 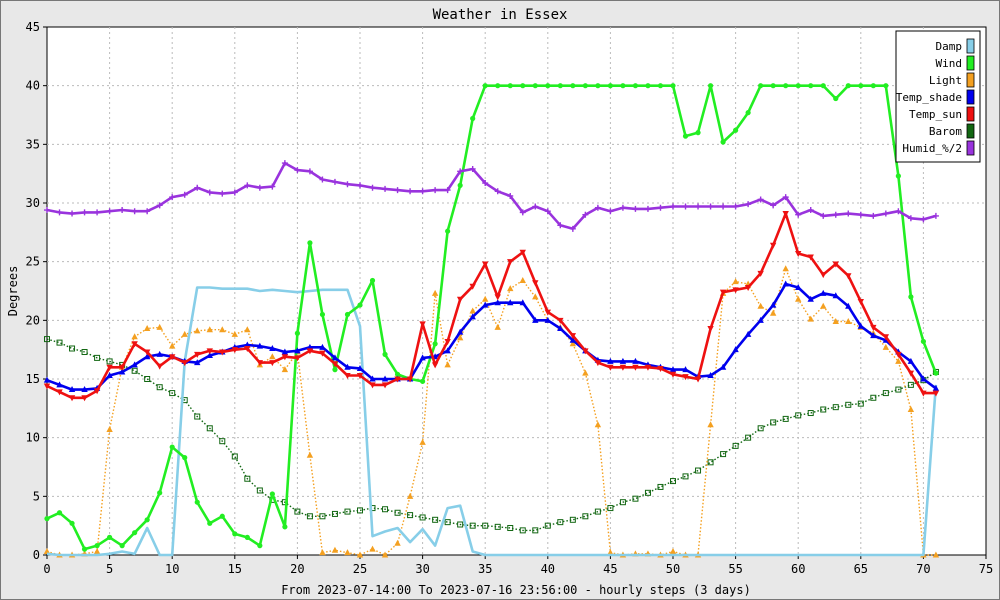 I want to click on y-tick-label: 30, so click(x=33, y=203).